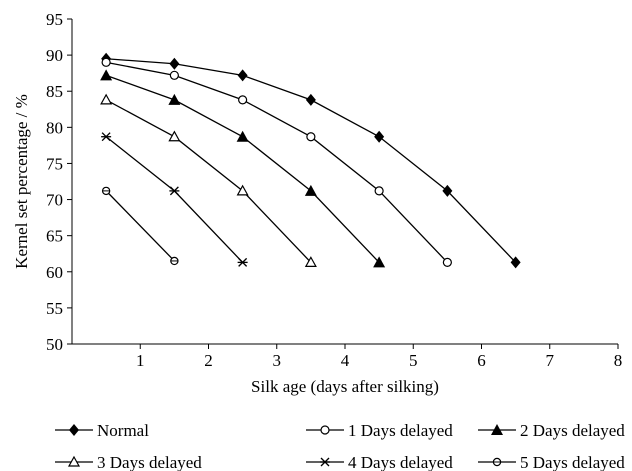 This screenshot has width=632, height=471. What do you see at coordinates (59, 182) in the screenshot?
I see `y-axis-ticks: 50 55 60 65 70 75 80 85 90 95` at bounding box center [59, 182].